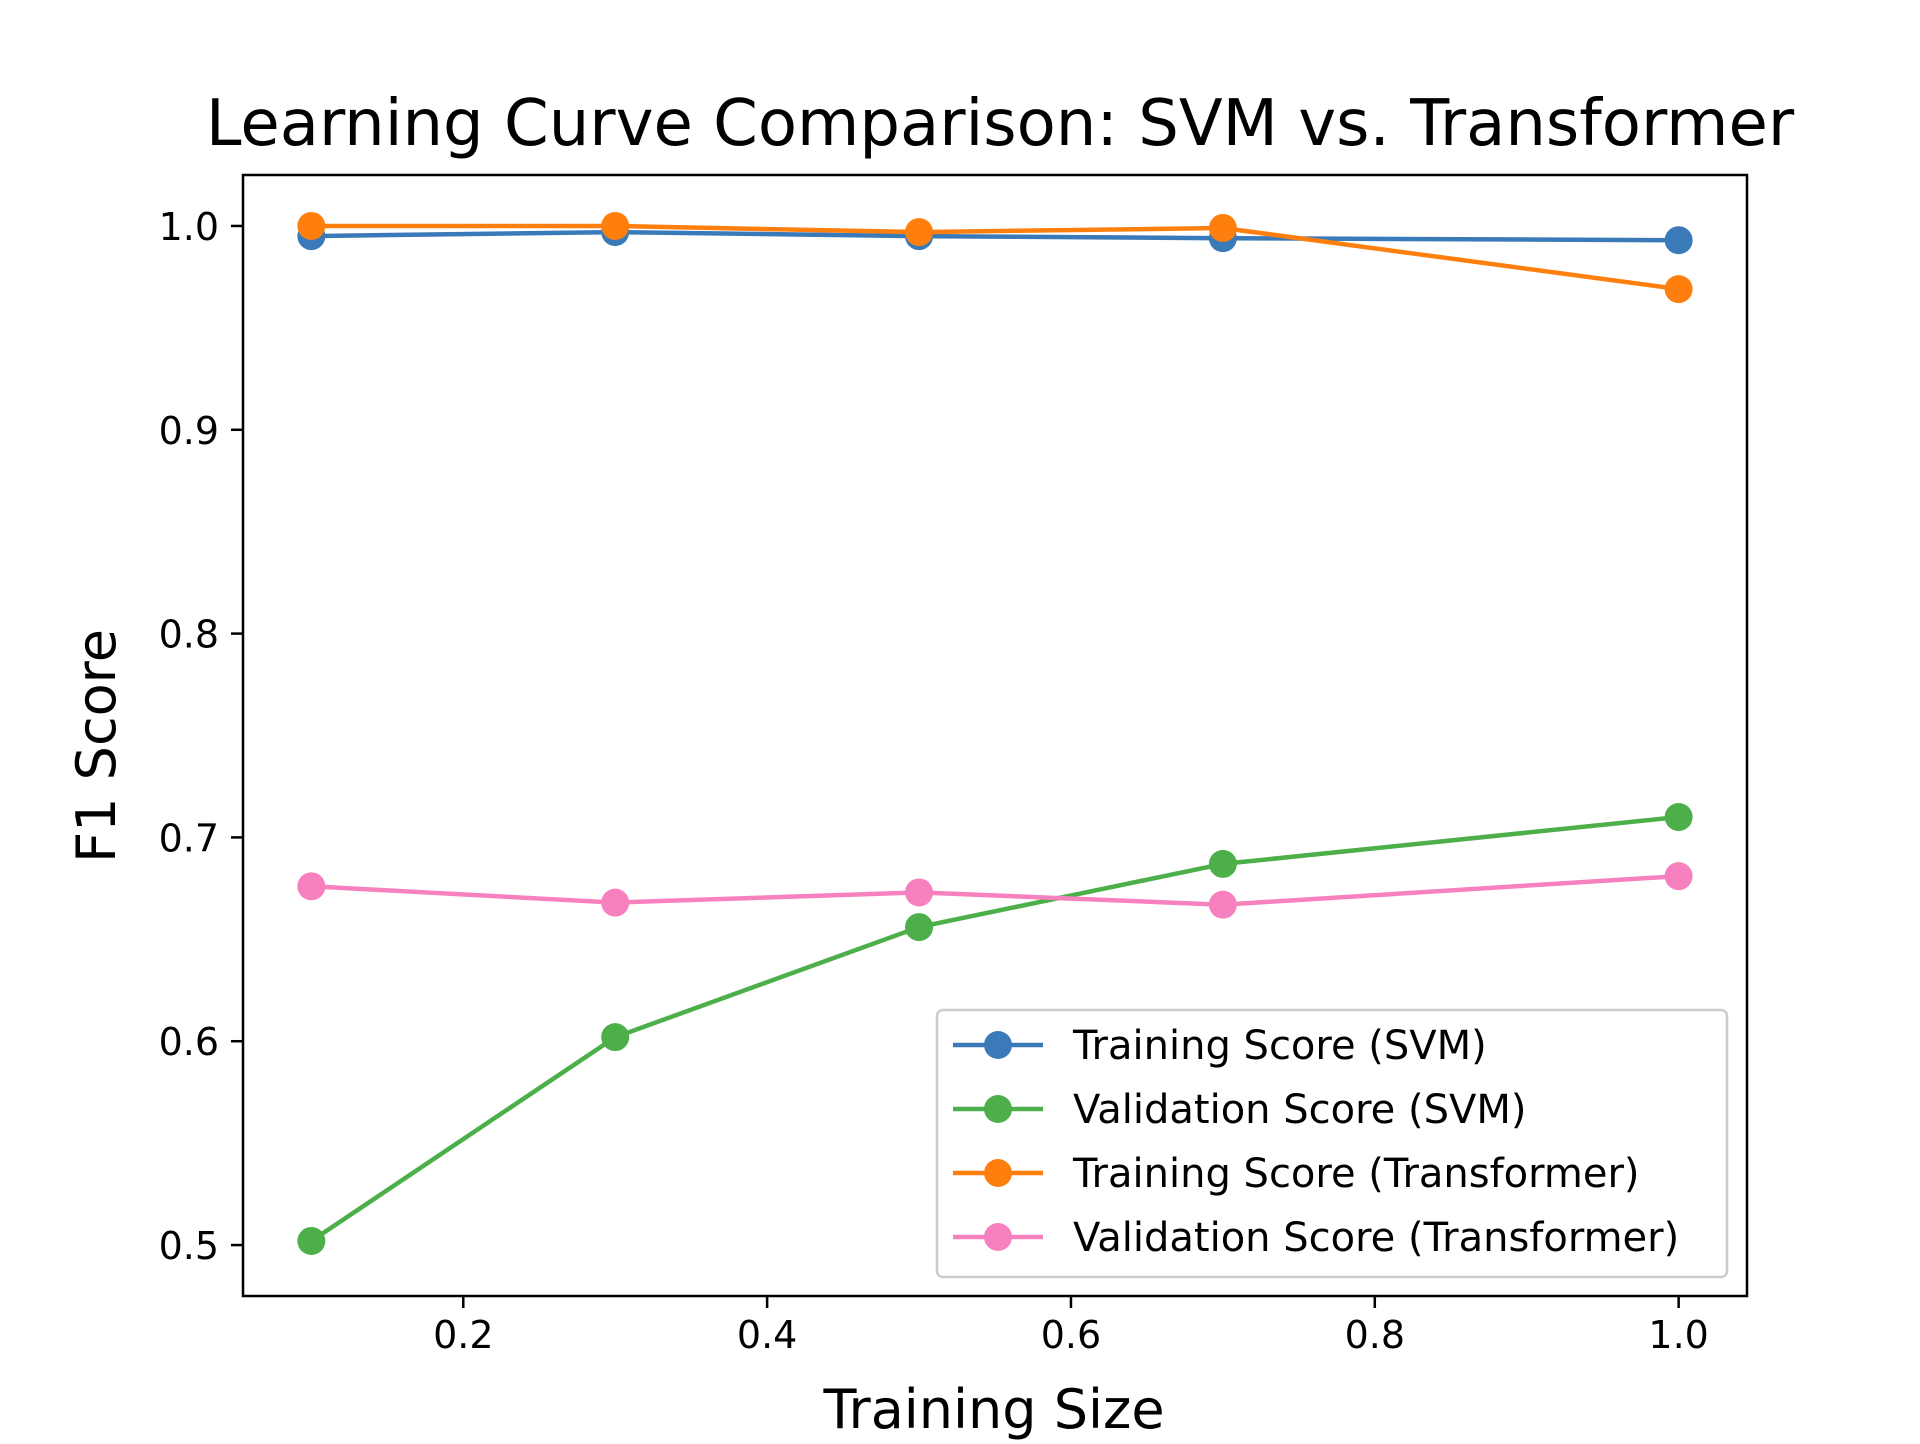 This screenshot has width=1920, height=1444. I want to click on legend-label: Training Score (Transformer), so click(1356, 1174).